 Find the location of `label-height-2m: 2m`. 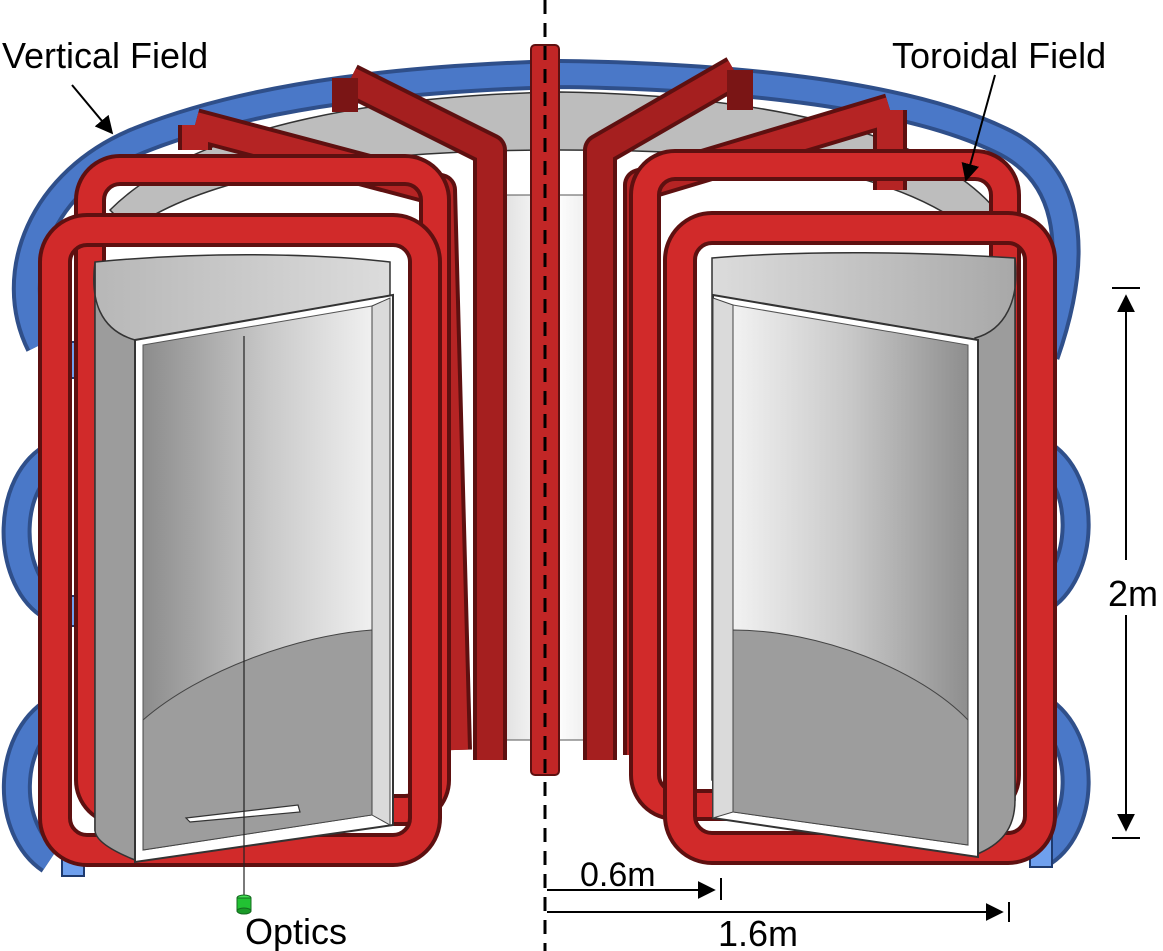

label-height-2m: 2m is located at coordinates (1133, 593).